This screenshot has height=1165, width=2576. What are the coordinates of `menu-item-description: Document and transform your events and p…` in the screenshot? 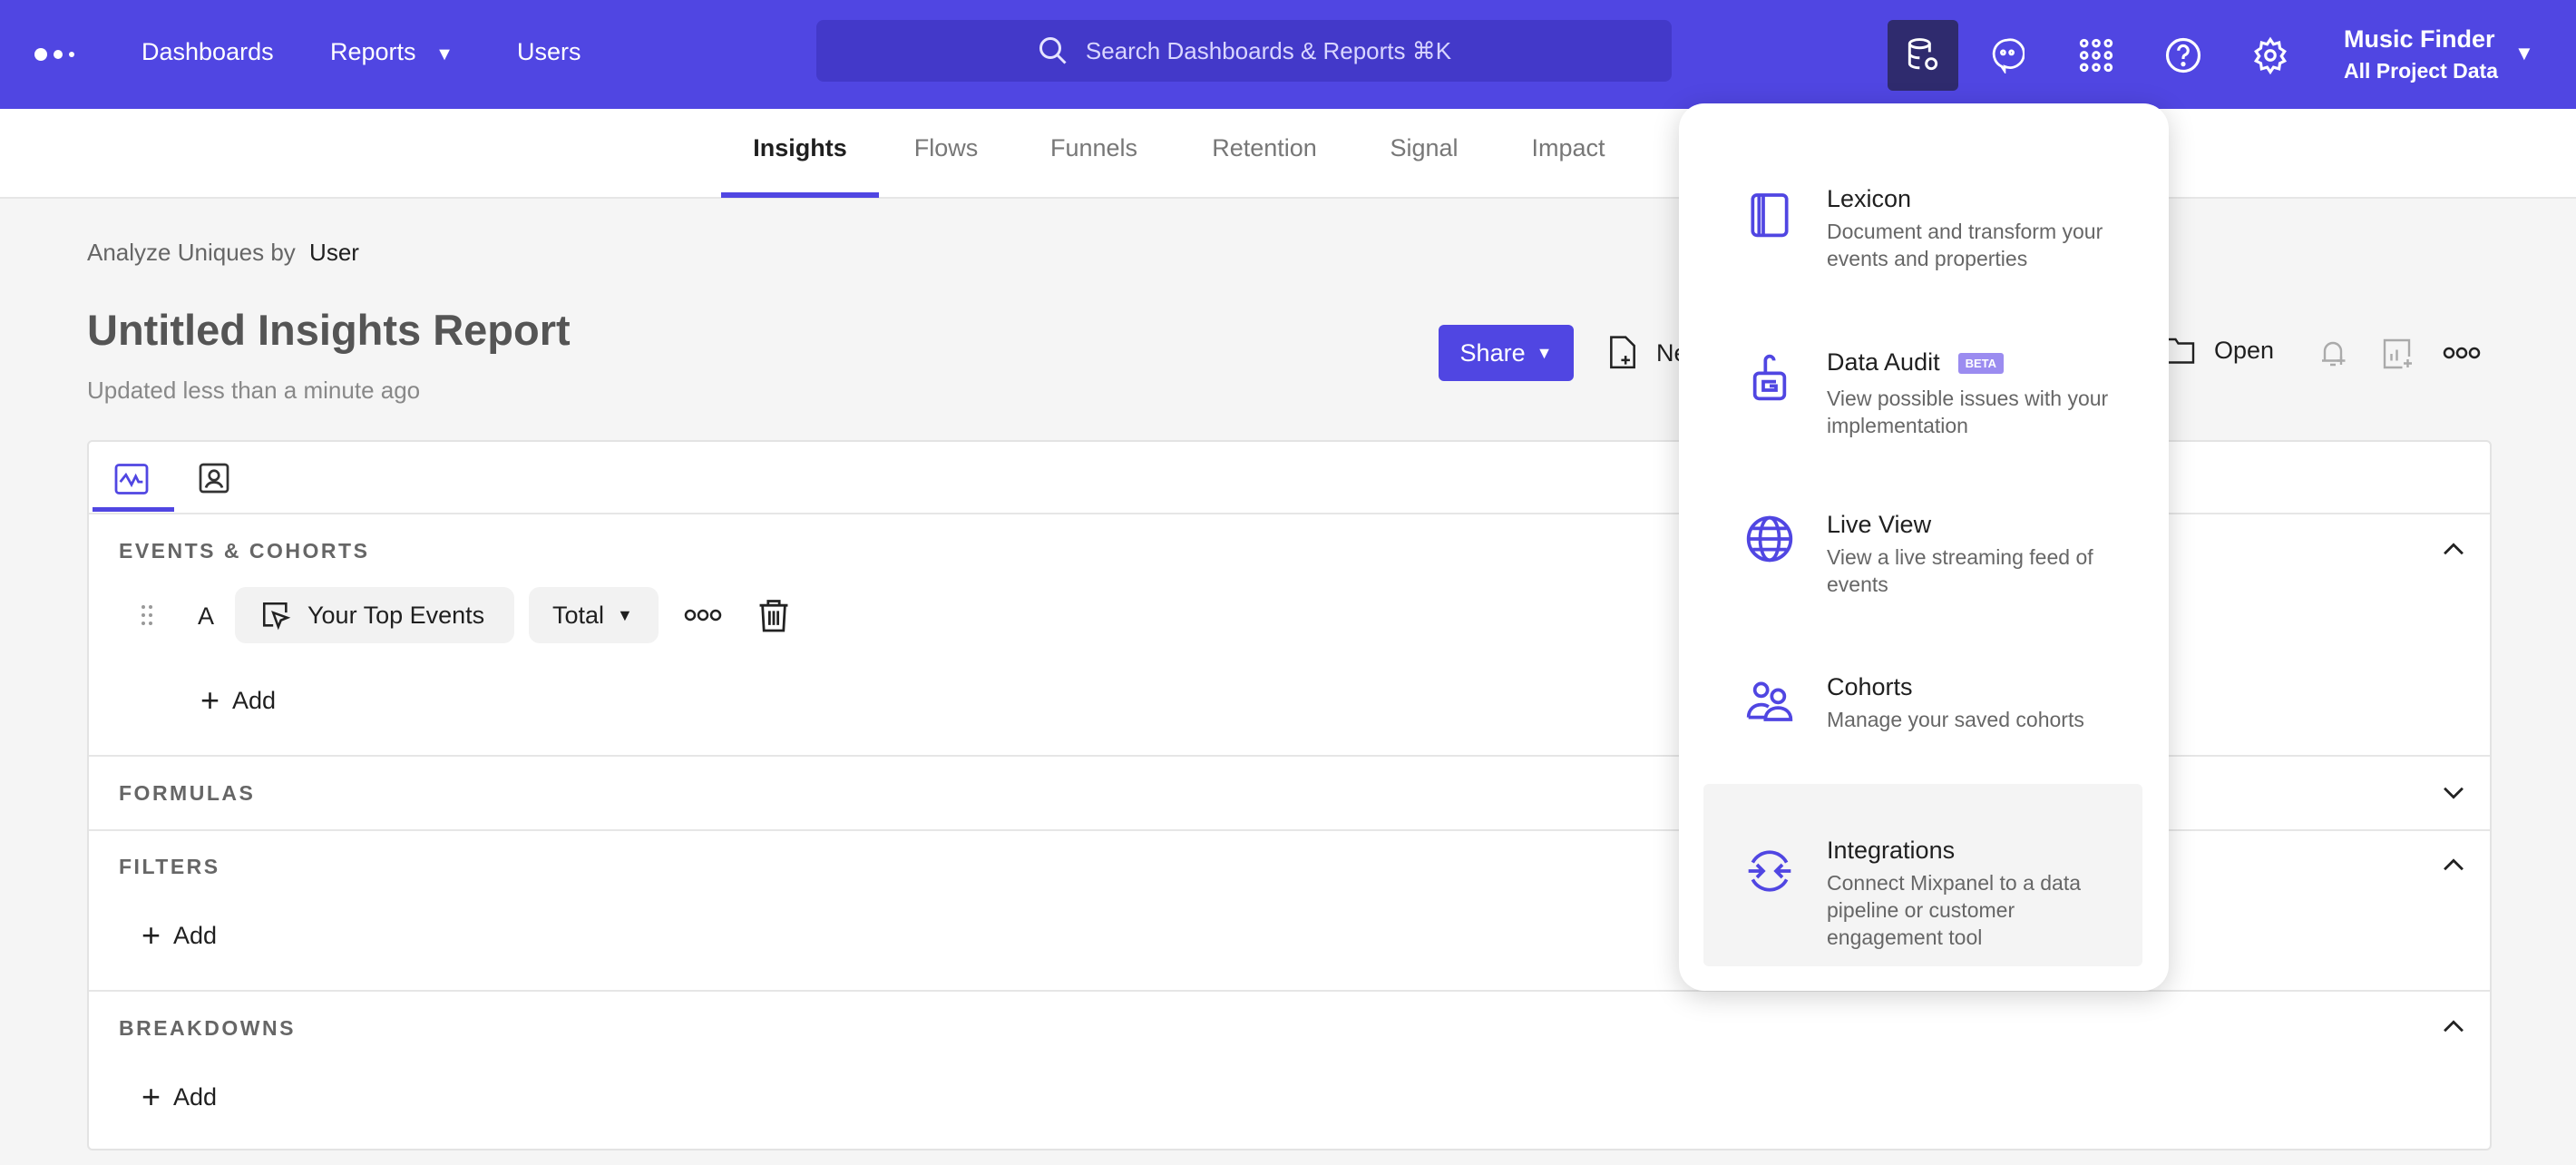 It's located at (1965, 245).